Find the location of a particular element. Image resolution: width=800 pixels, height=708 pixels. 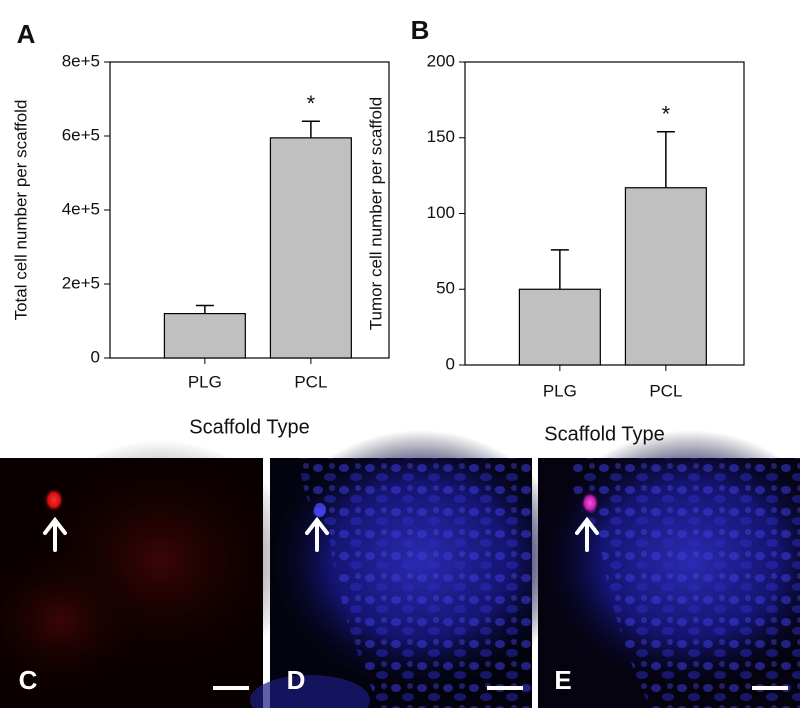

x-axis-title: Scaffold Type is located at coordinates (249, 427).